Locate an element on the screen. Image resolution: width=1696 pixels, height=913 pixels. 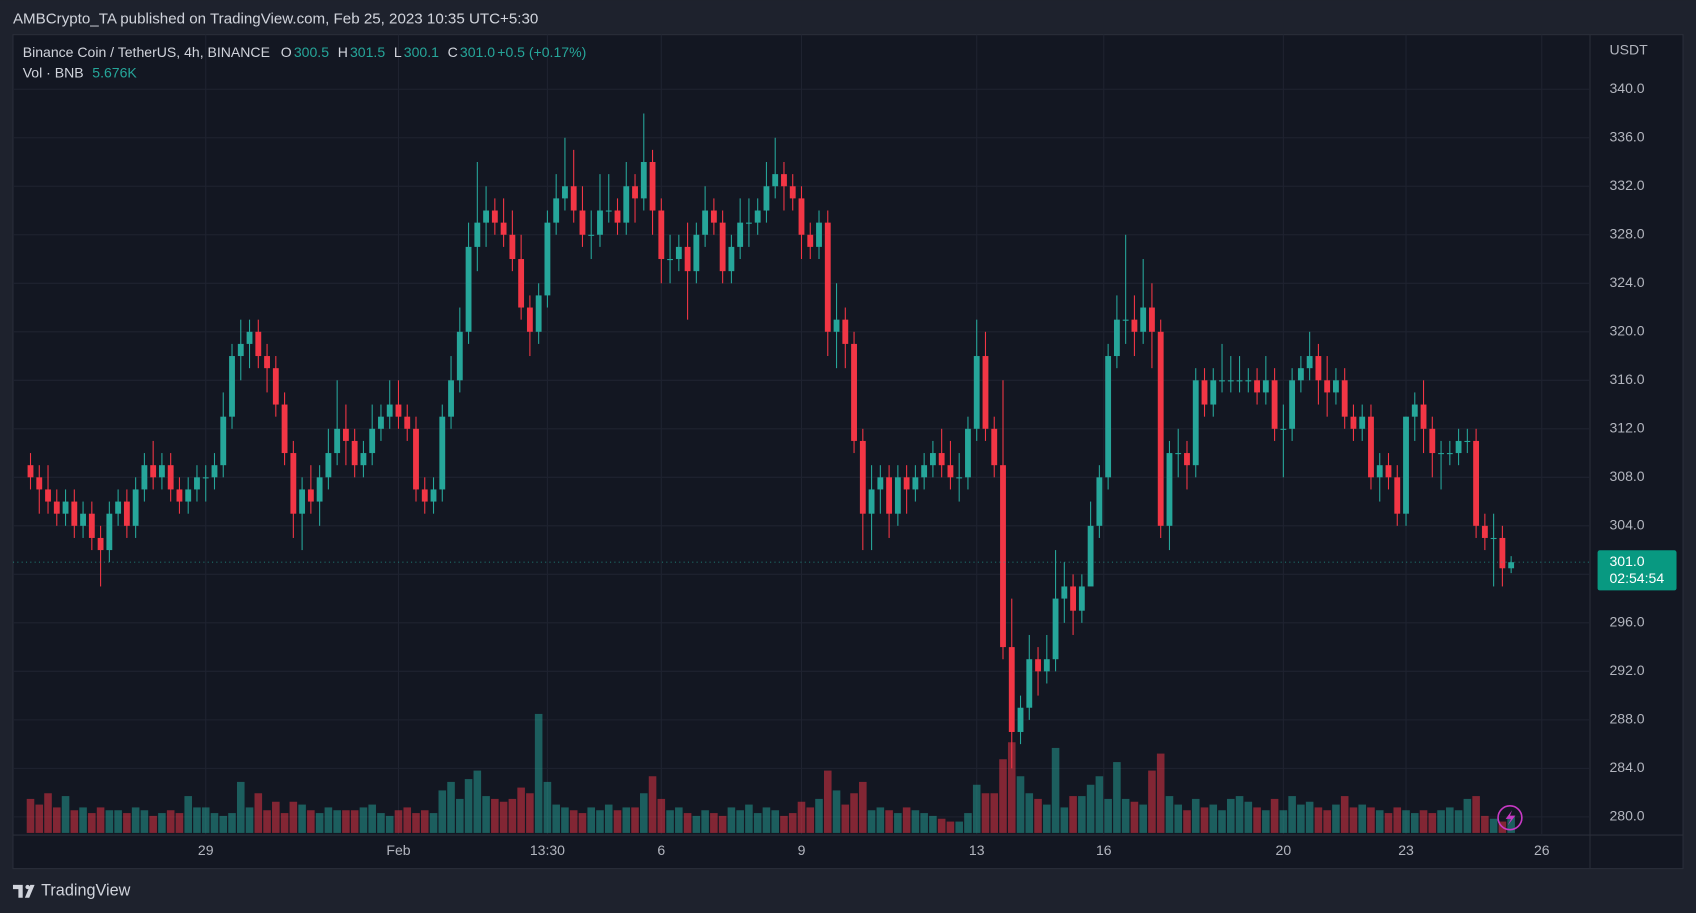
legend-key: L is located at coordinates (398, 52).